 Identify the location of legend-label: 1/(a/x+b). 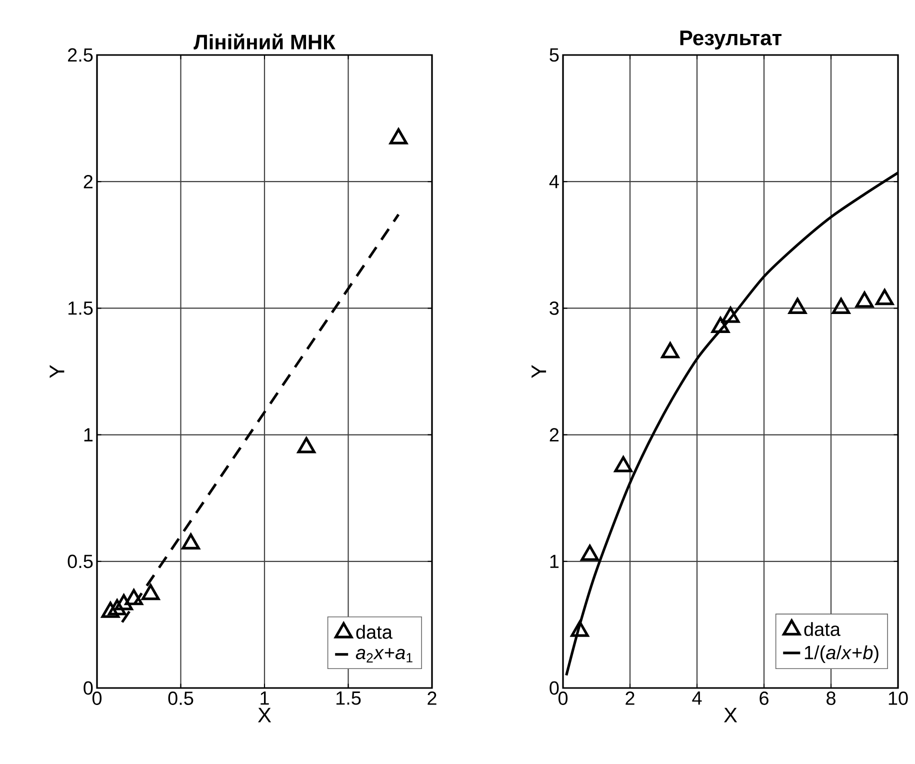
(841, 654).